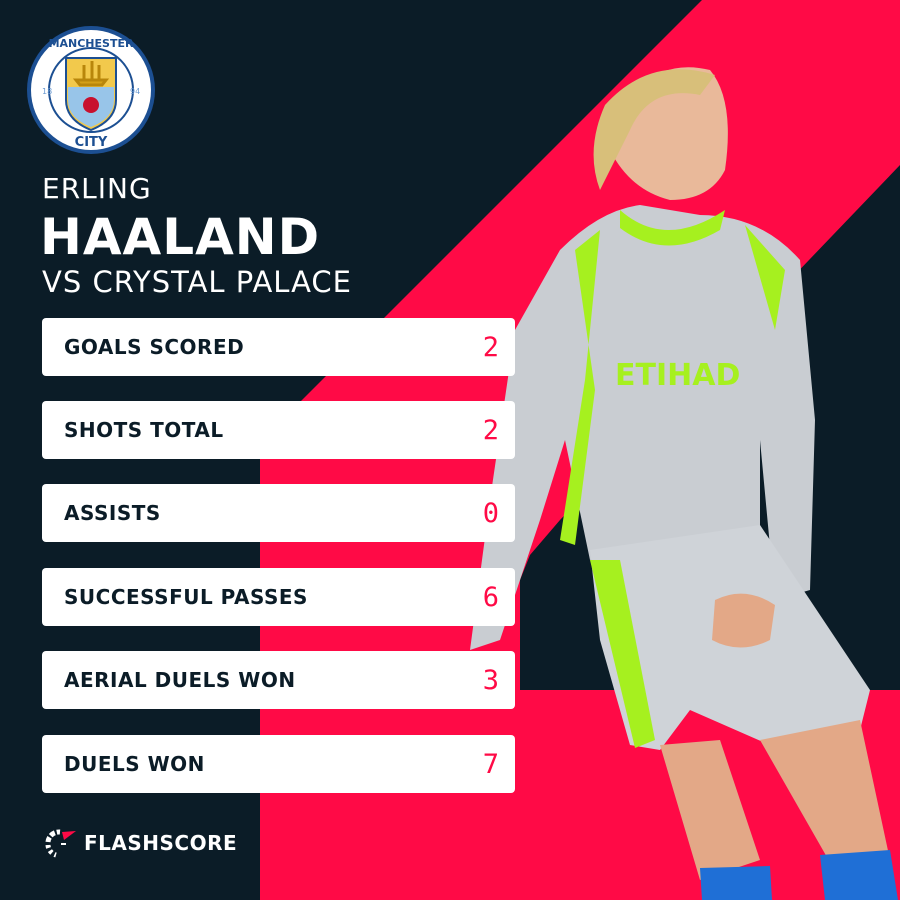  Describe the element at coordinates (278, 764) in the screenshot. I see `stat-row-duels-won: DUELS WON 7` at that location.